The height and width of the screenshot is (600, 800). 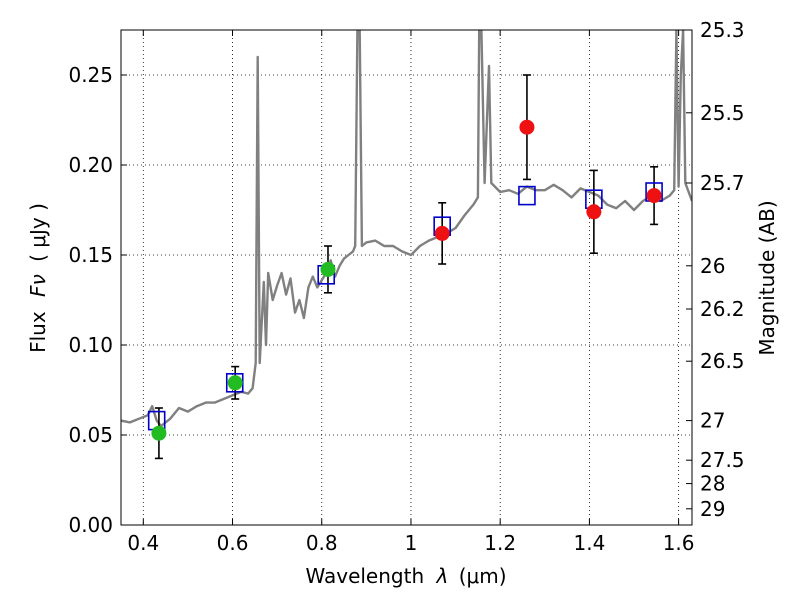 What do you see at coordinates (405, 576) in the screenshot?
I see `x-axis-label: Wavelength λ (μm)` at bounding box center [405, 576].